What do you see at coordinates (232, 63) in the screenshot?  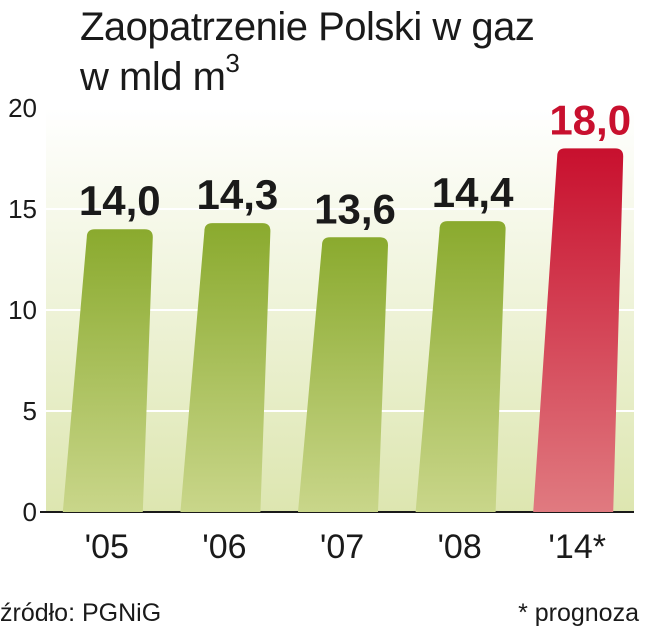 I see `chart-unit-superscript: 3` at bounding box center [232, 63].